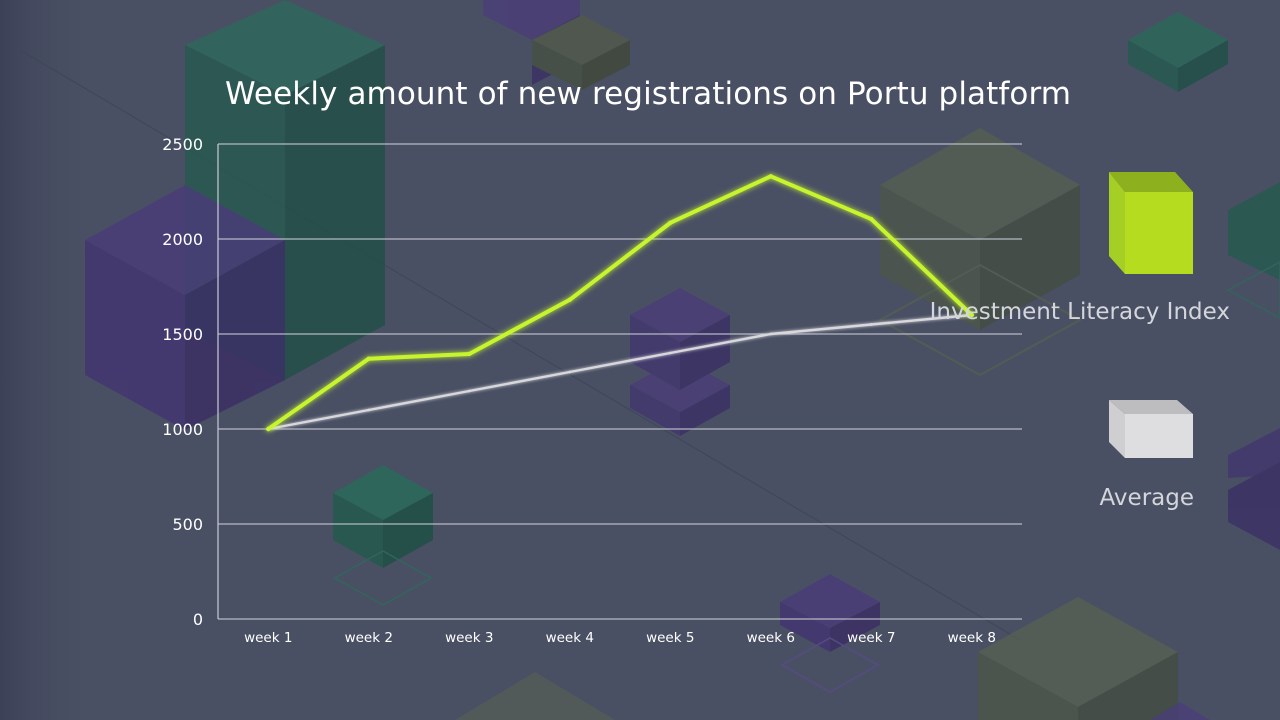 The image size is (1280, 720). I want to click on x-tick-label: week 6, so click(771, 638).